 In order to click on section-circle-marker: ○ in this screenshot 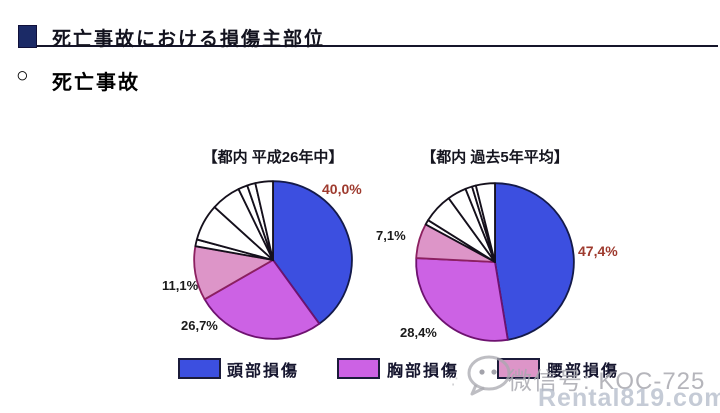, I will do `click(22, 75)`.